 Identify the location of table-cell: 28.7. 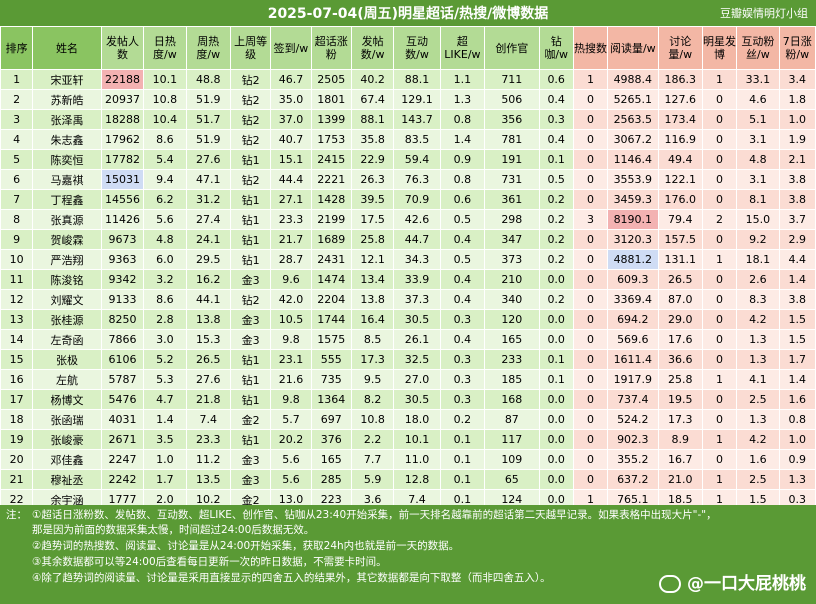
(291, 259).